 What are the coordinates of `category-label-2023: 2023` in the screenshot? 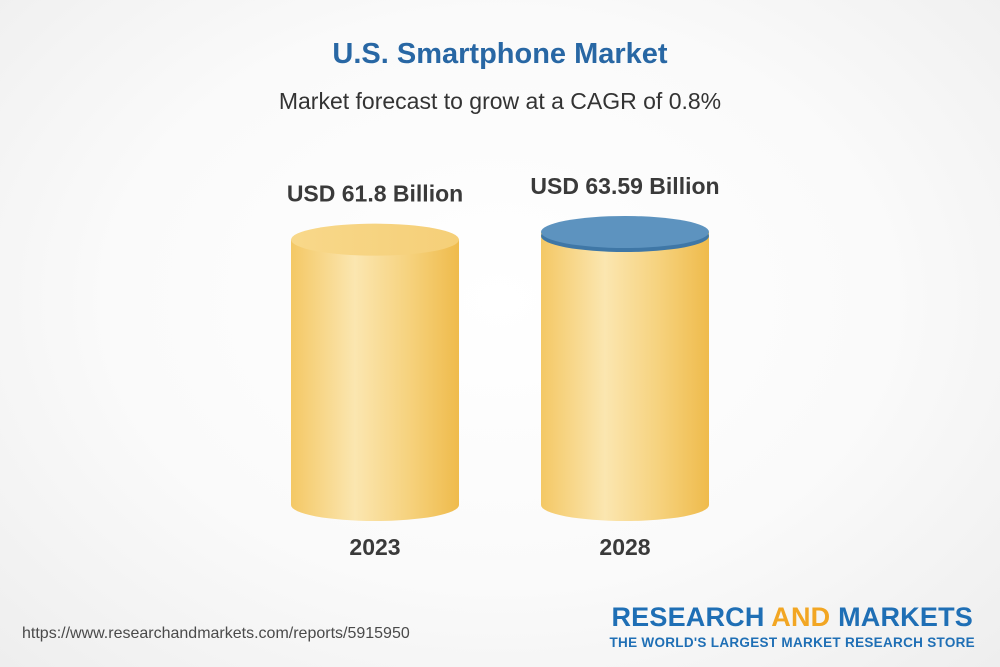 It's located at (374, 547).